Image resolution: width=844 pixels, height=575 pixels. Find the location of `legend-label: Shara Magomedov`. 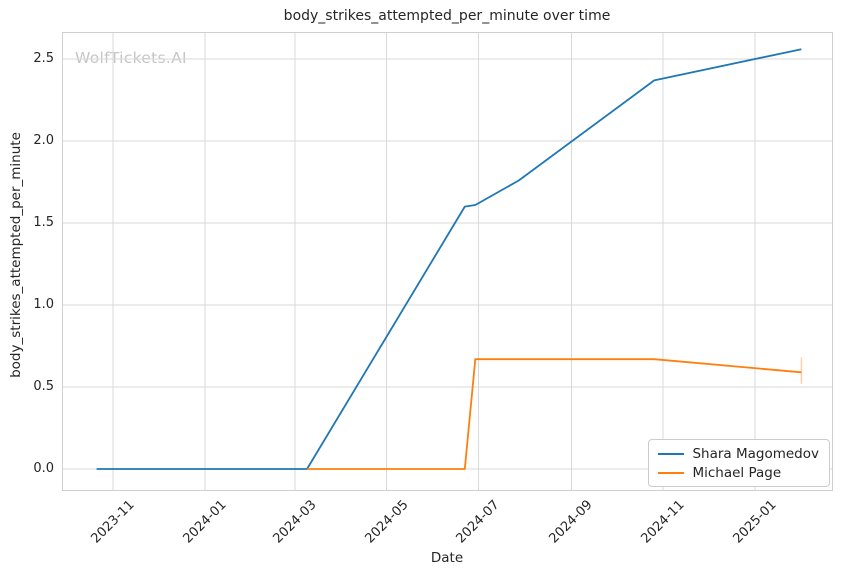

legend-label: Shara Magomedov is located at coordinates (755, 453).